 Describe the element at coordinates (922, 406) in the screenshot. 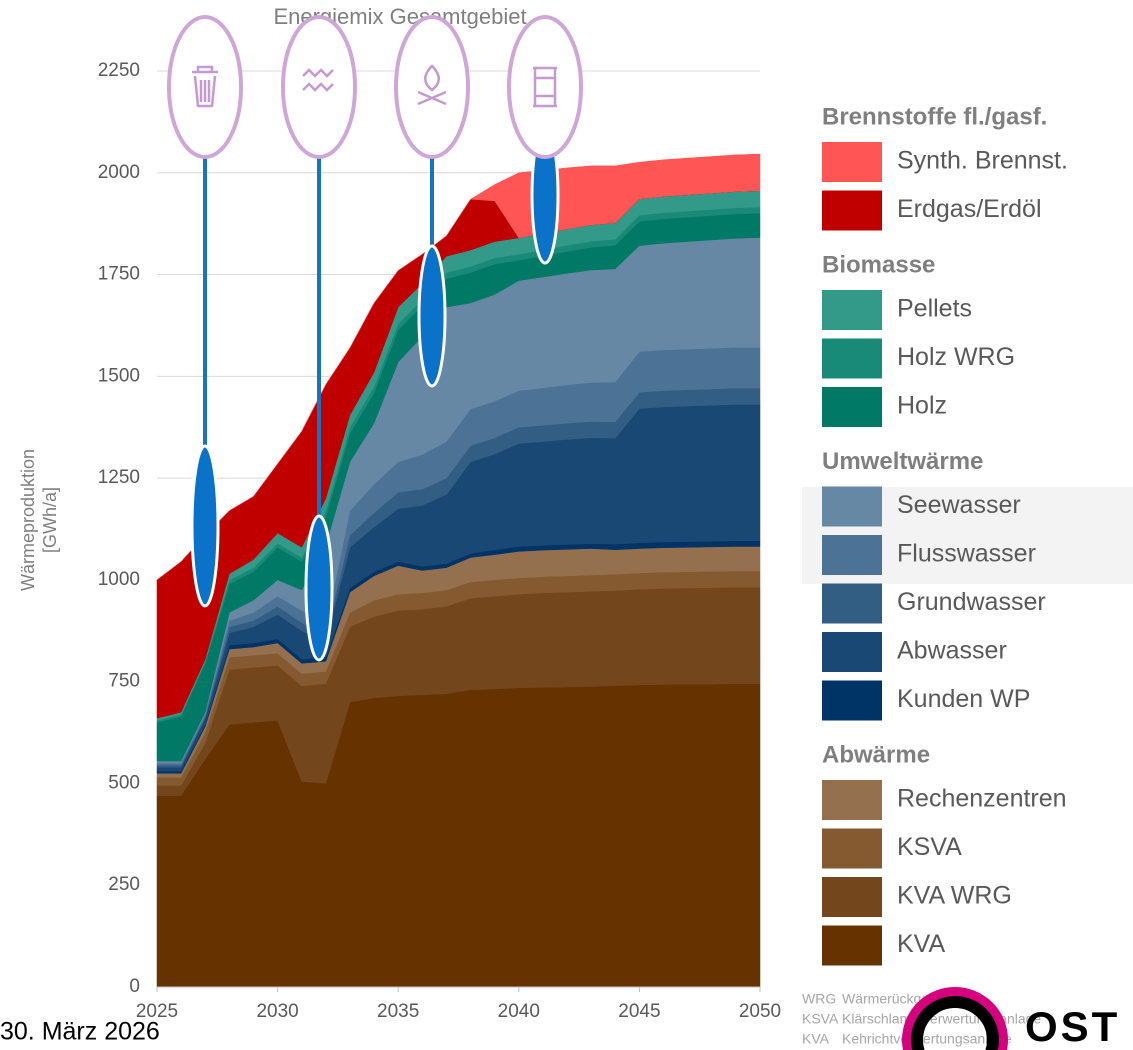

I see `legend-label: Holz` at that location.